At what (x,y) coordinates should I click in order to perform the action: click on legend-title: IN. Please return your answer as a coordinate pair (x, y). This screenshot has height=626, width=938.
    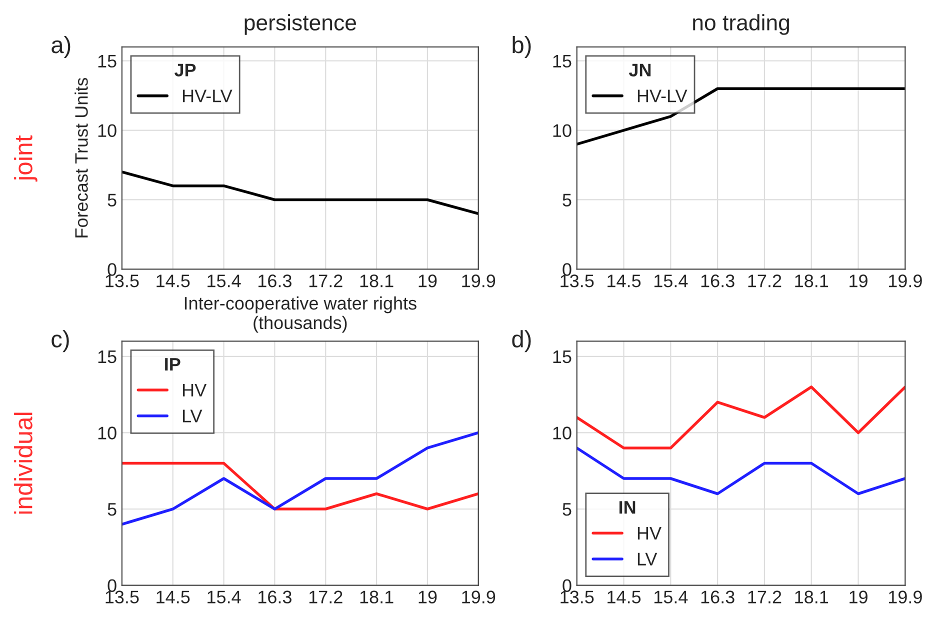
    Looking at the image, I should click on (628, 507).